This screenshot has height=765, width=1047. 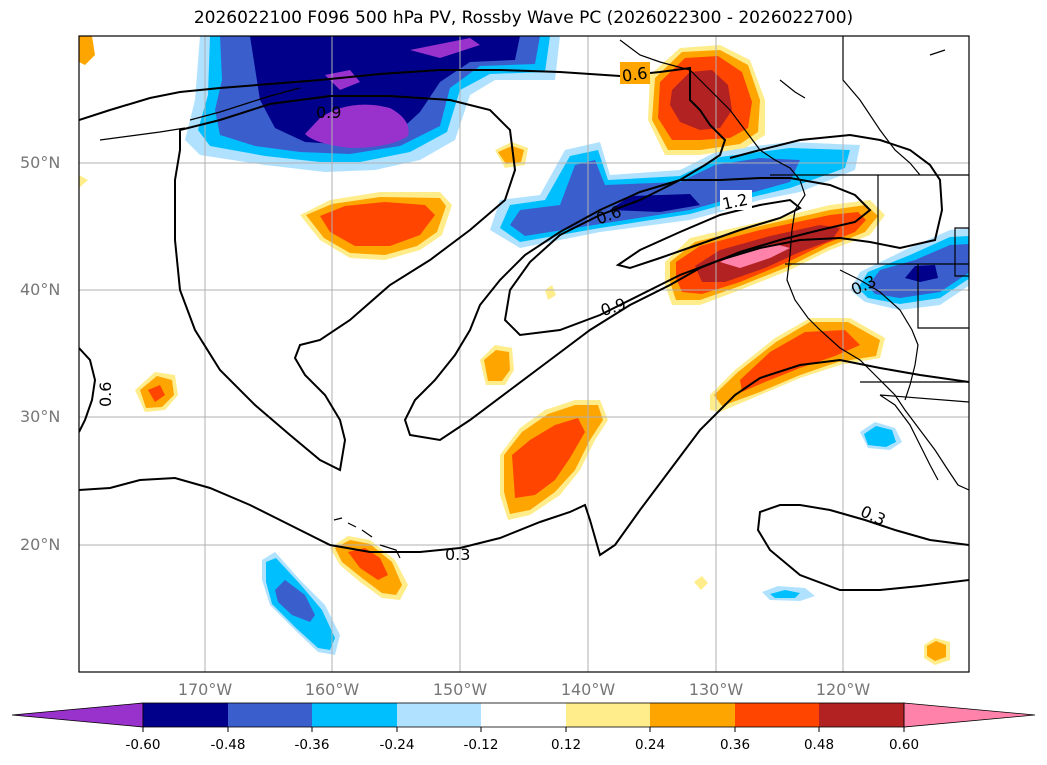 What do you see at coordinates (397, 745) in the screenshot?
I see `colorbar-tick-label: -0.24` at bounding box center [397, 745].